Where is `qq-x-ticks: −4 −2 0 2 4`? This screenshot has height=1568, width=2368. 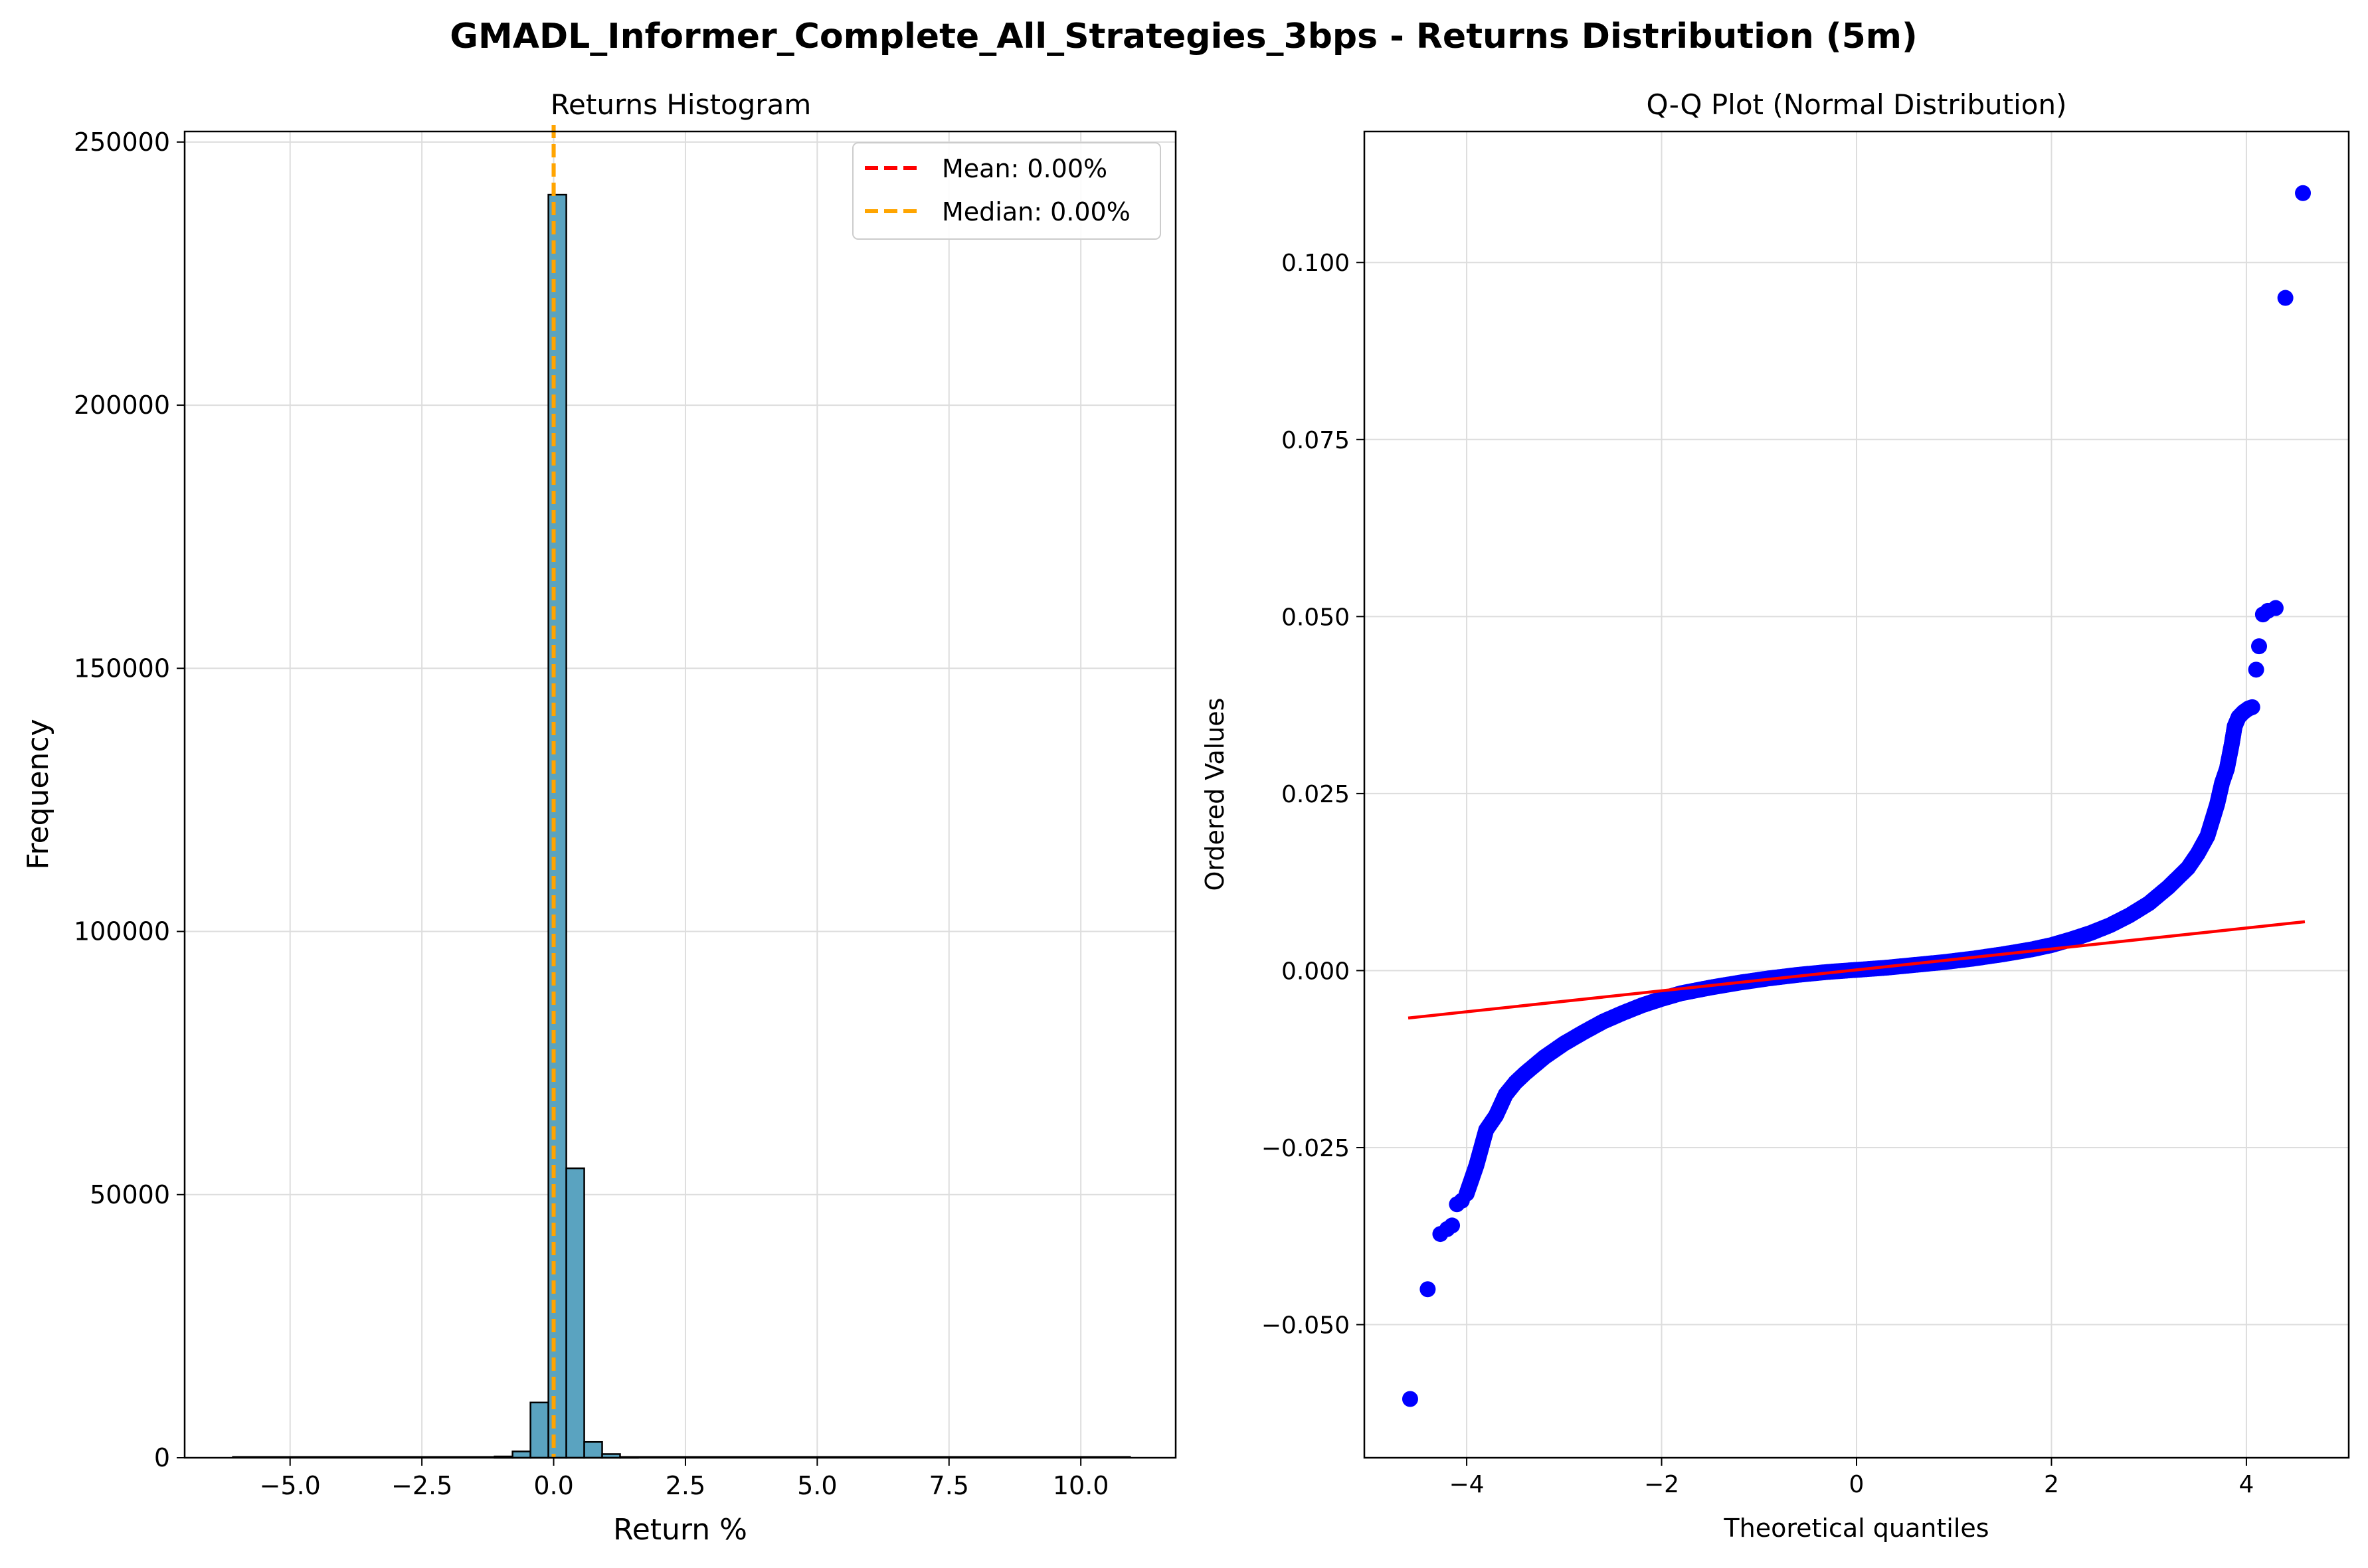
qq-x-ticks: −4 −2 0 2 4 is located at coordinates (1852, 1478).